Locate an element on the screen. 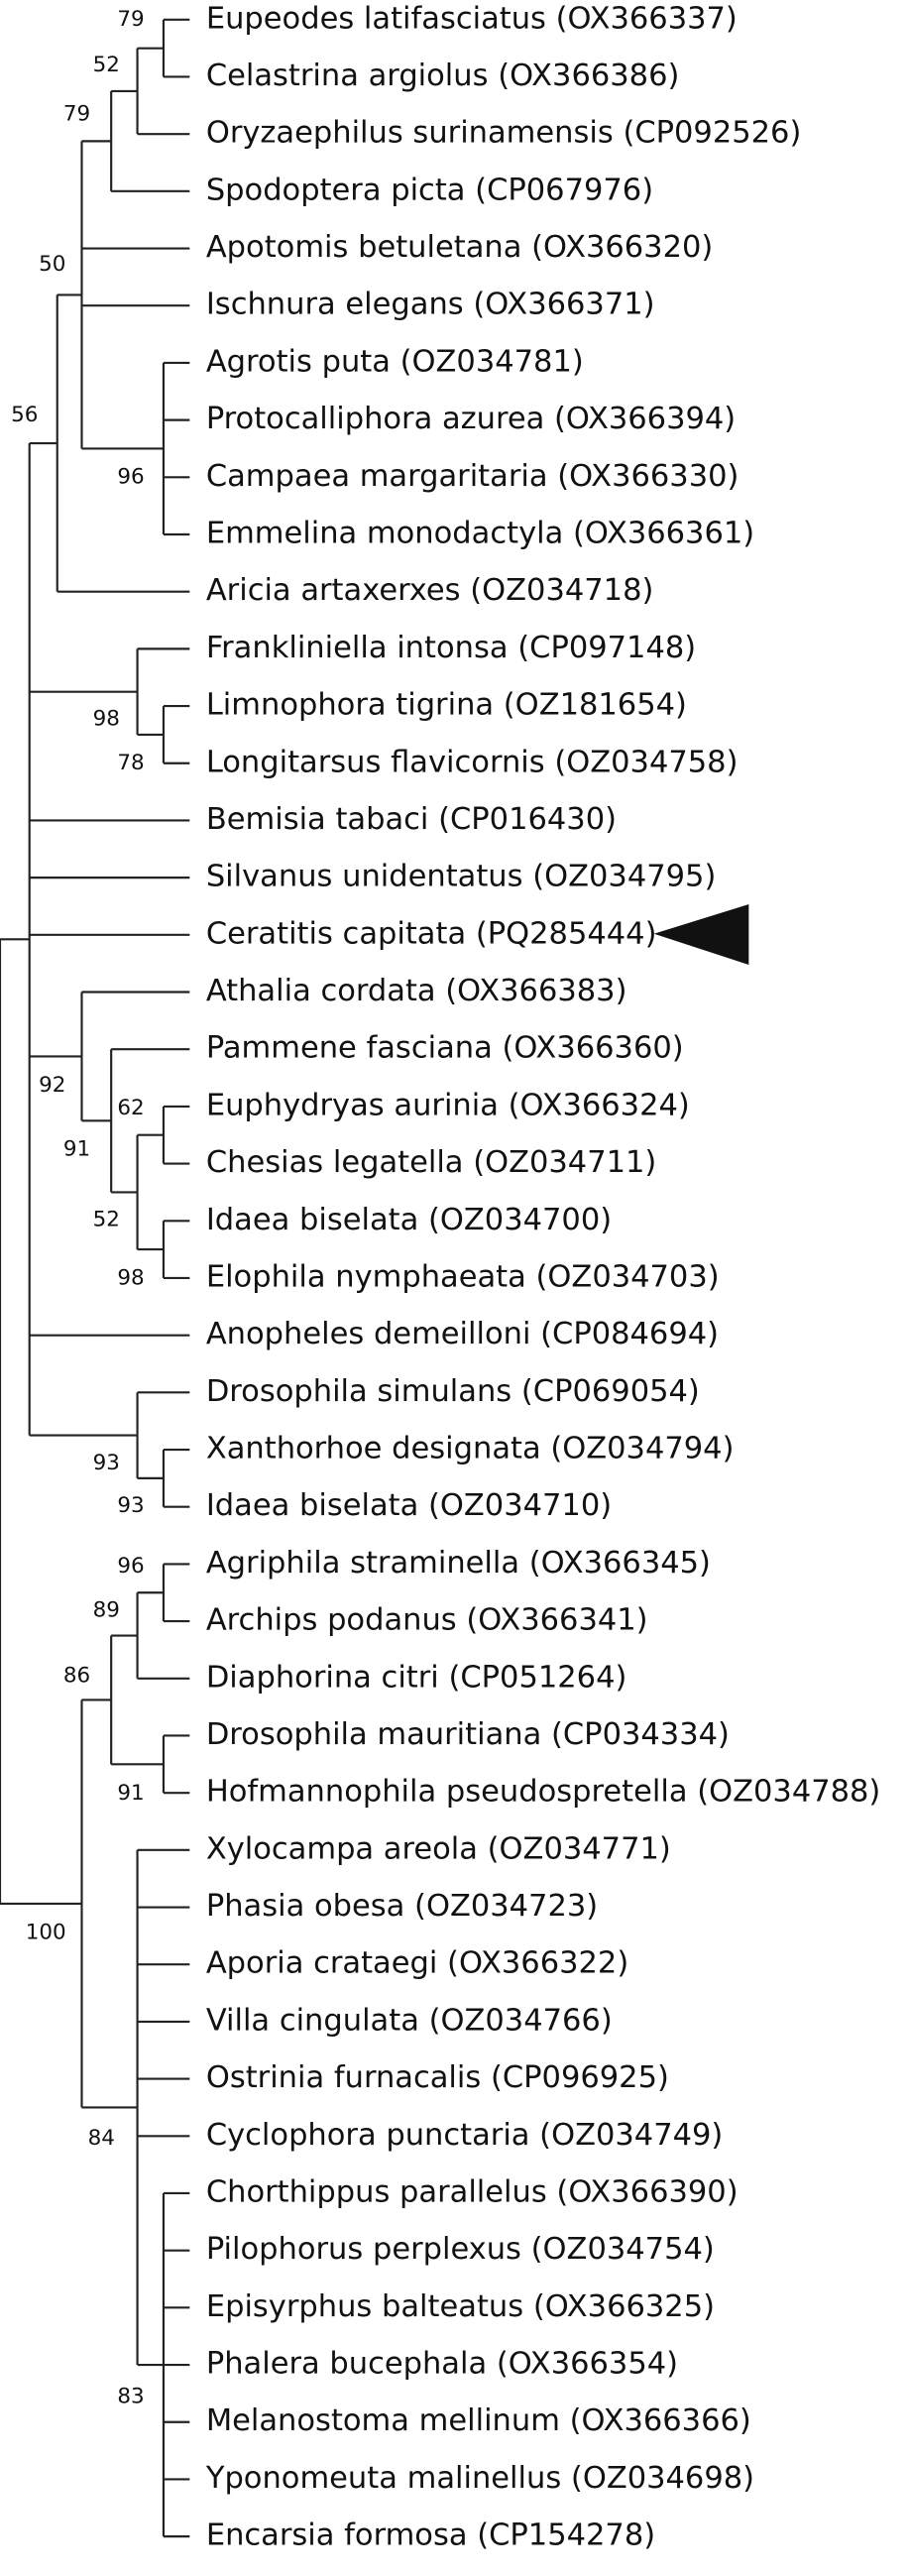 The width and height of the screenshot is (909, 2576). taxon-label: Euphydryas aurinia (OX366324) is located at coordinates (448, 1105).